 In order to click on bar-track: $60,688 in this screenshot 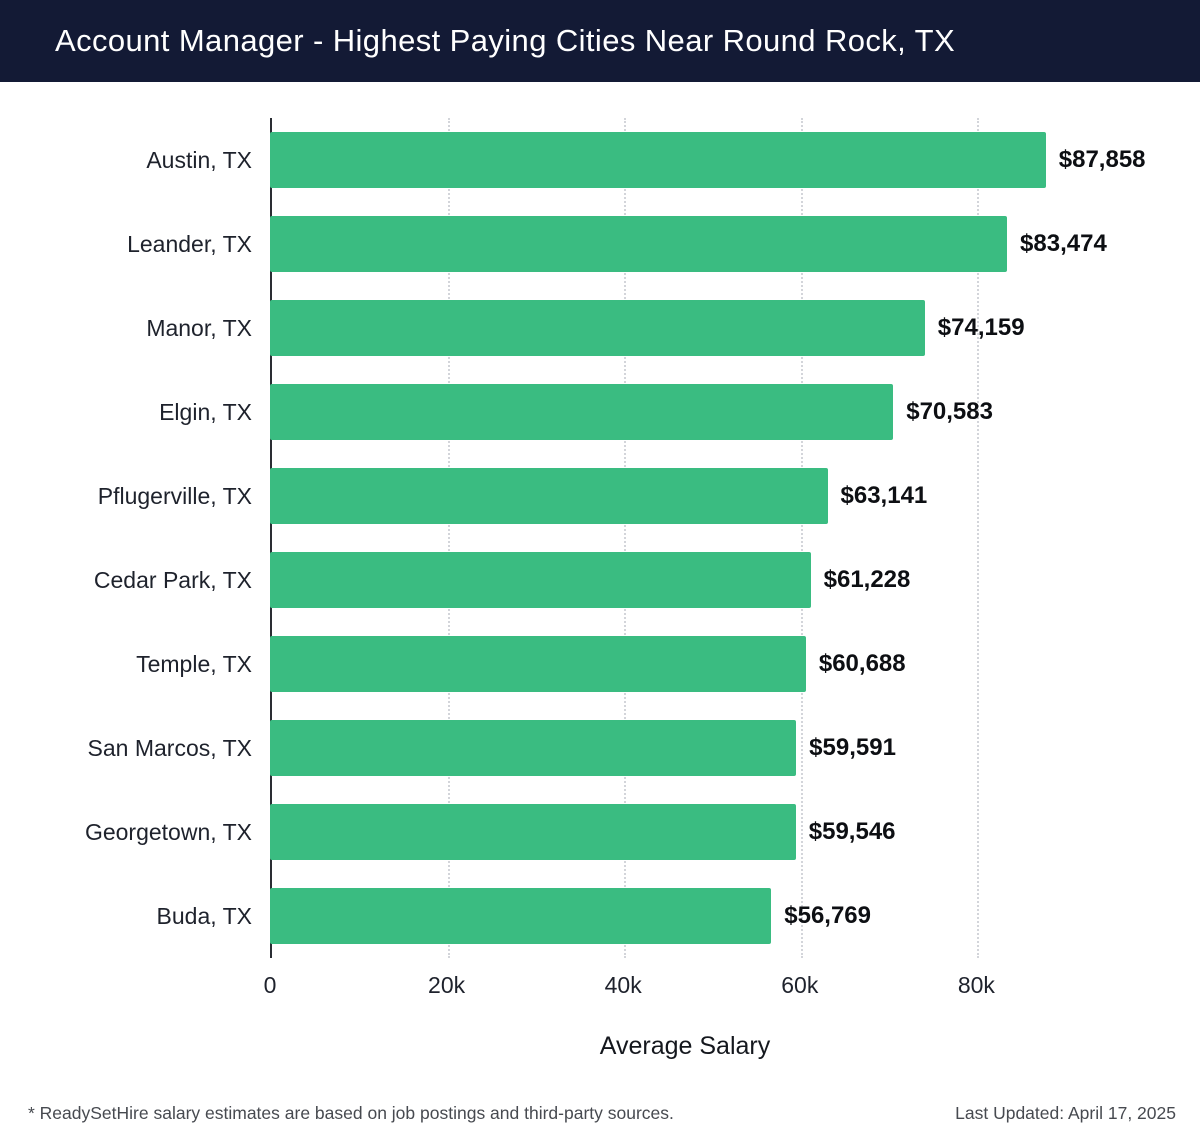, I will do `click(685, 664)`.